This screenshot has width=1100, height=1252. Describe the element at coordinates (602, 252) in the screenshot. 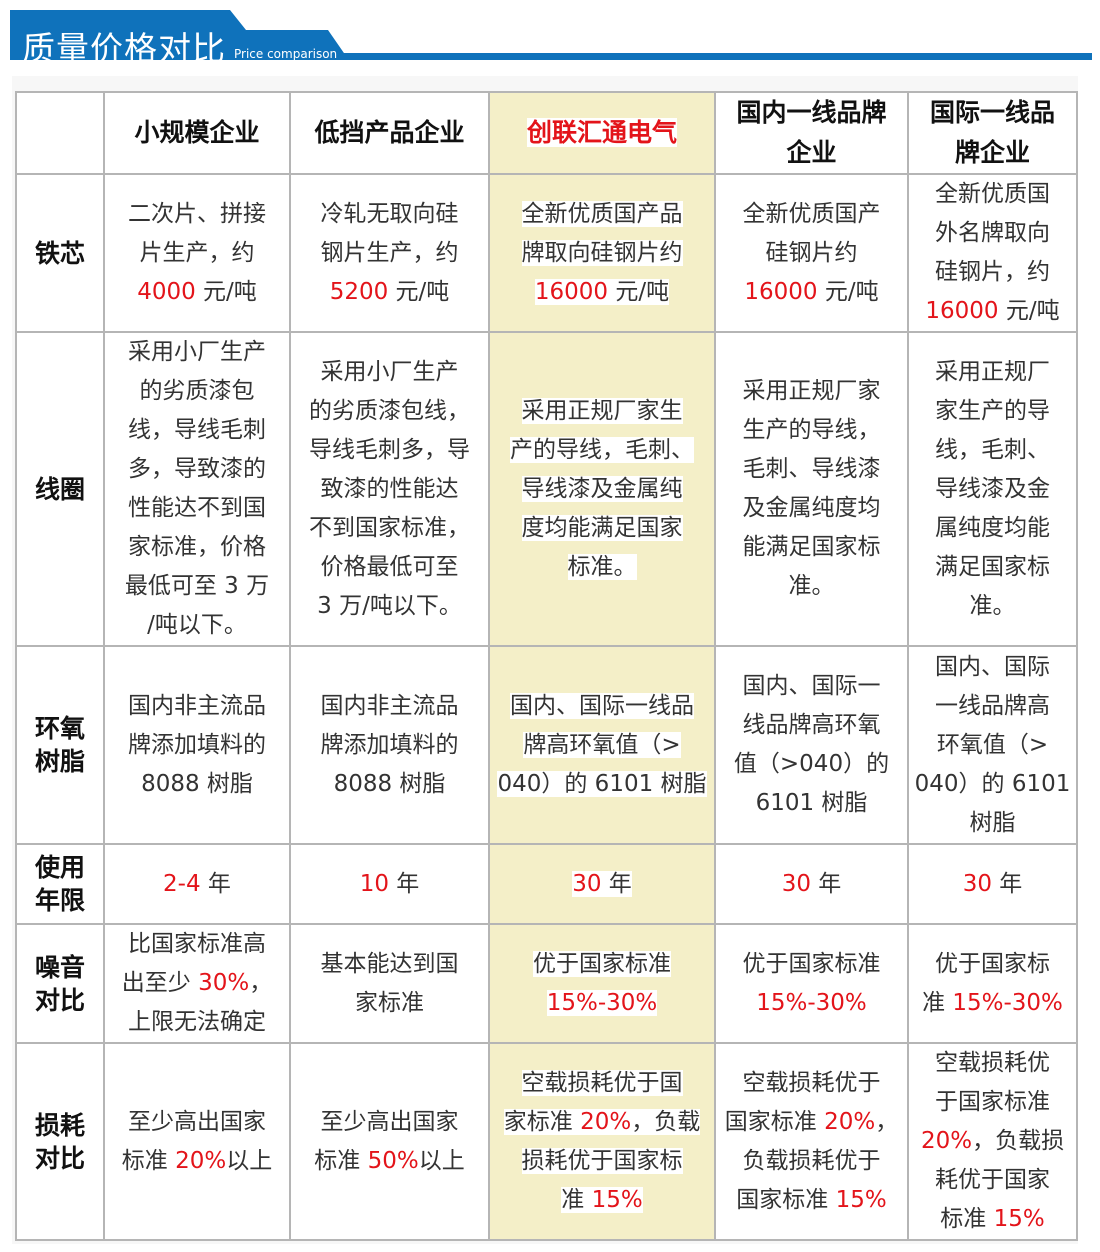

I see `cell-line-text: 牌取向硅钢片约` at that location.